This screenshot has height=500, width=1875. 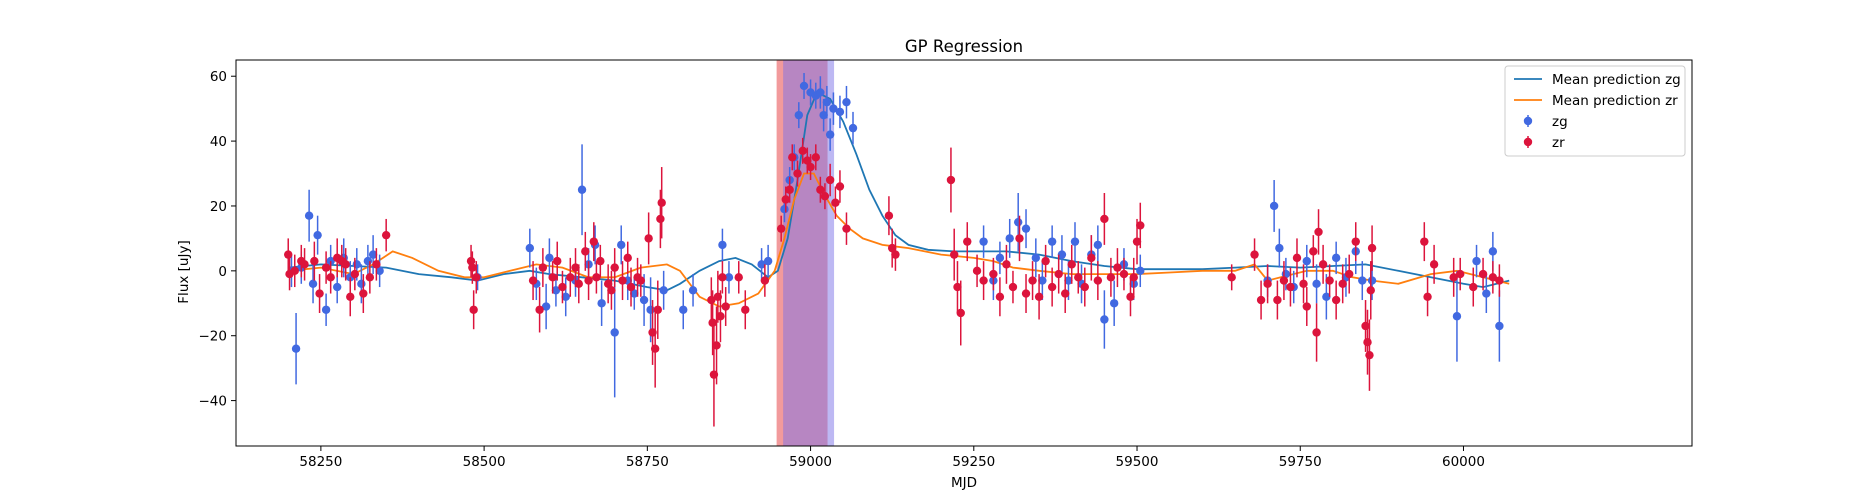 I want to click on x-tick-label: 58250, so click(x=320, y=462).